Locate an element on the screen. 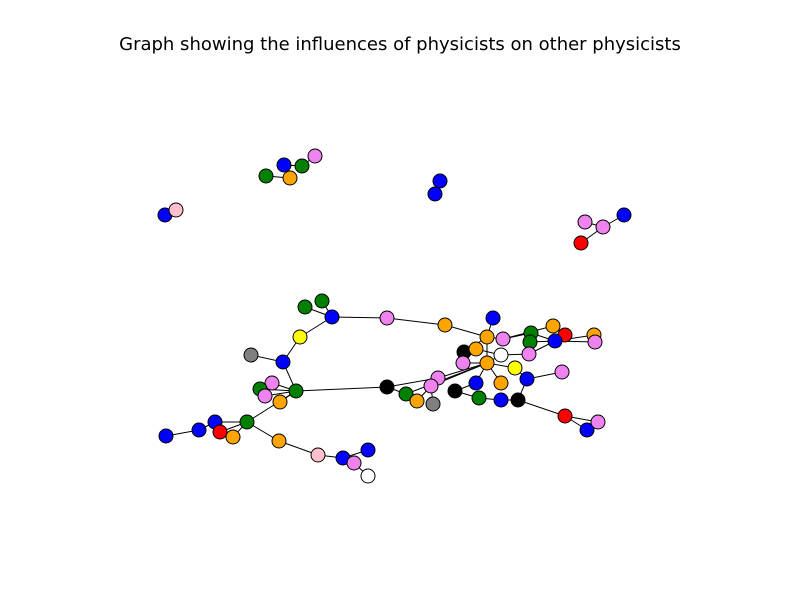 Image resolution: width=800 pixels, height=600 pixels. node-n66 is located at coordinates (247, 422).